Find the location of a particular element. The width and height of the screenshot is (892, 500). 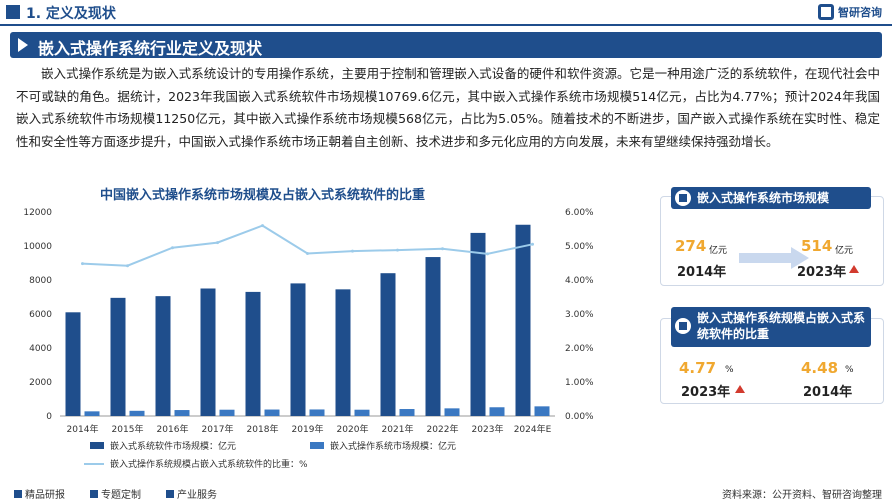

y-left-tick-label: 10000 is located at coordinates (37, 247).